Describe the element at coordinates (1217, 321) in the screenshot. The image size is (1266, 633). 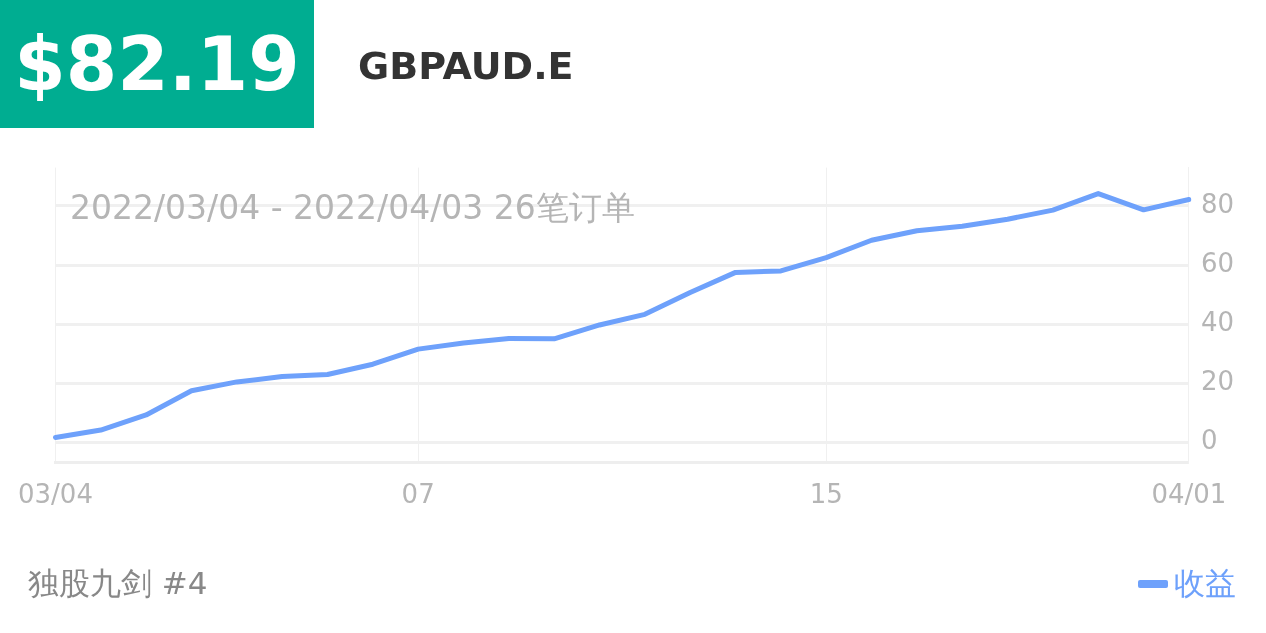
I see `y-tick-label: 40` at that location.